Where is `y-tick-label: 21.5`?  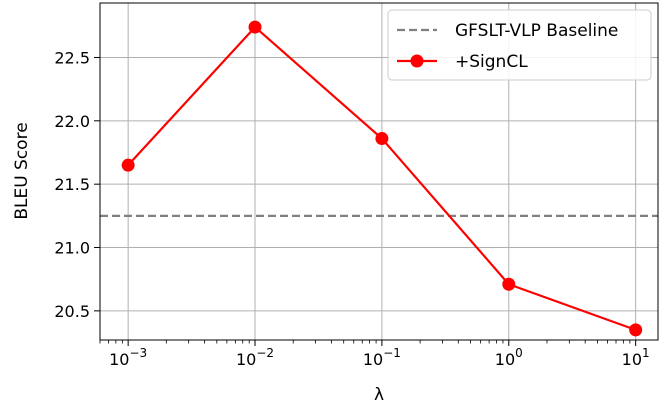 y-tick-label: 21.5 is located at coordinates (72, 184).